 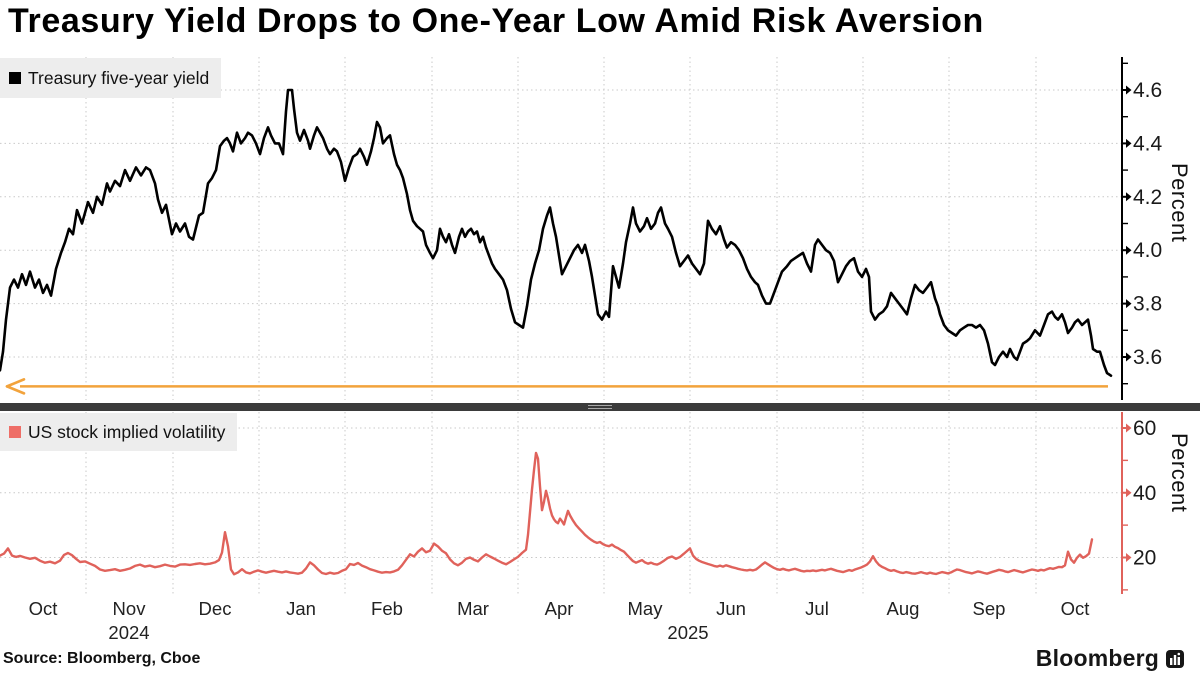 What do you see at coordinates (15, 78) in the screenshot?
I see `yield-series-swatch-icon` at bounding box center [15, 78].